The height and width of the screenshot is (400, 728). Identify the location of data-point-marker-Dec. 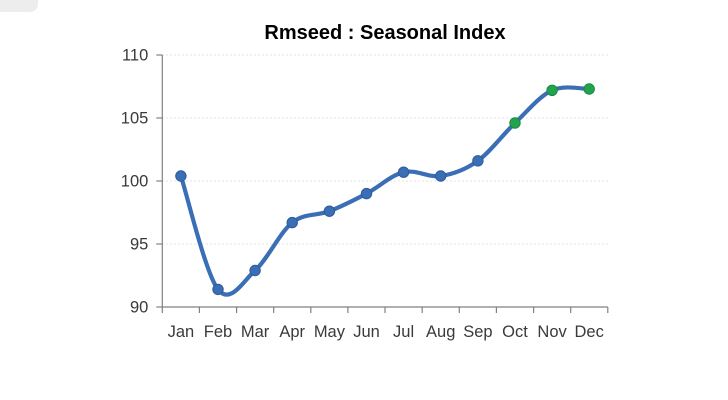
(589, 89).